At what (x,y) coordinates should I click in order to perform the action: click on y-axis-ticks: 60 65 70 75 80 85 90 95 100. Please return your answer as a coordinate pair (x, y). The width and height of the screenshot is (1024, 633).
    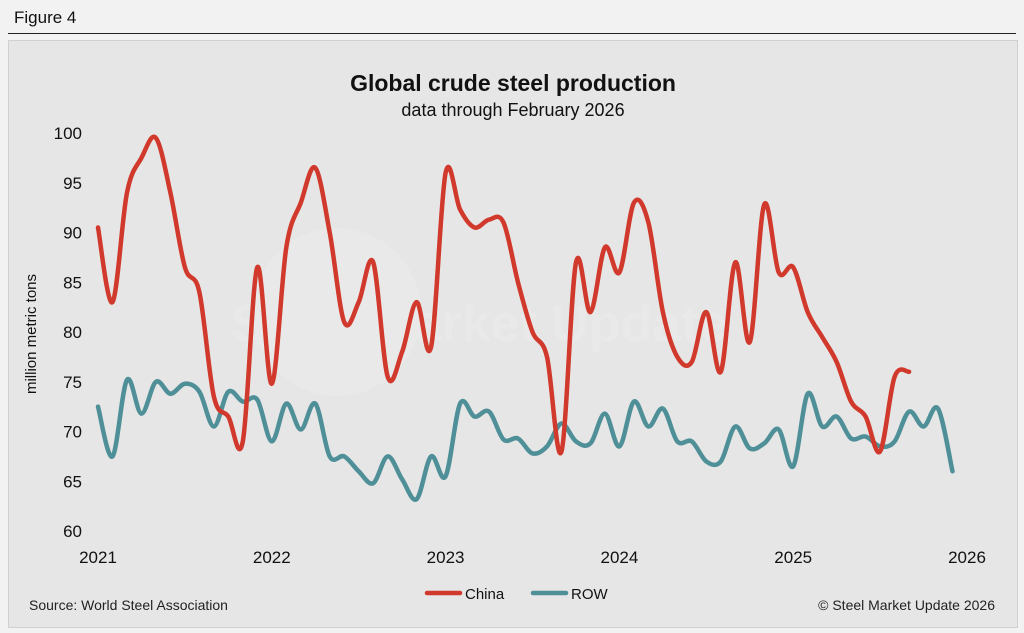
    Looking at the image, I should click on (68, 332).